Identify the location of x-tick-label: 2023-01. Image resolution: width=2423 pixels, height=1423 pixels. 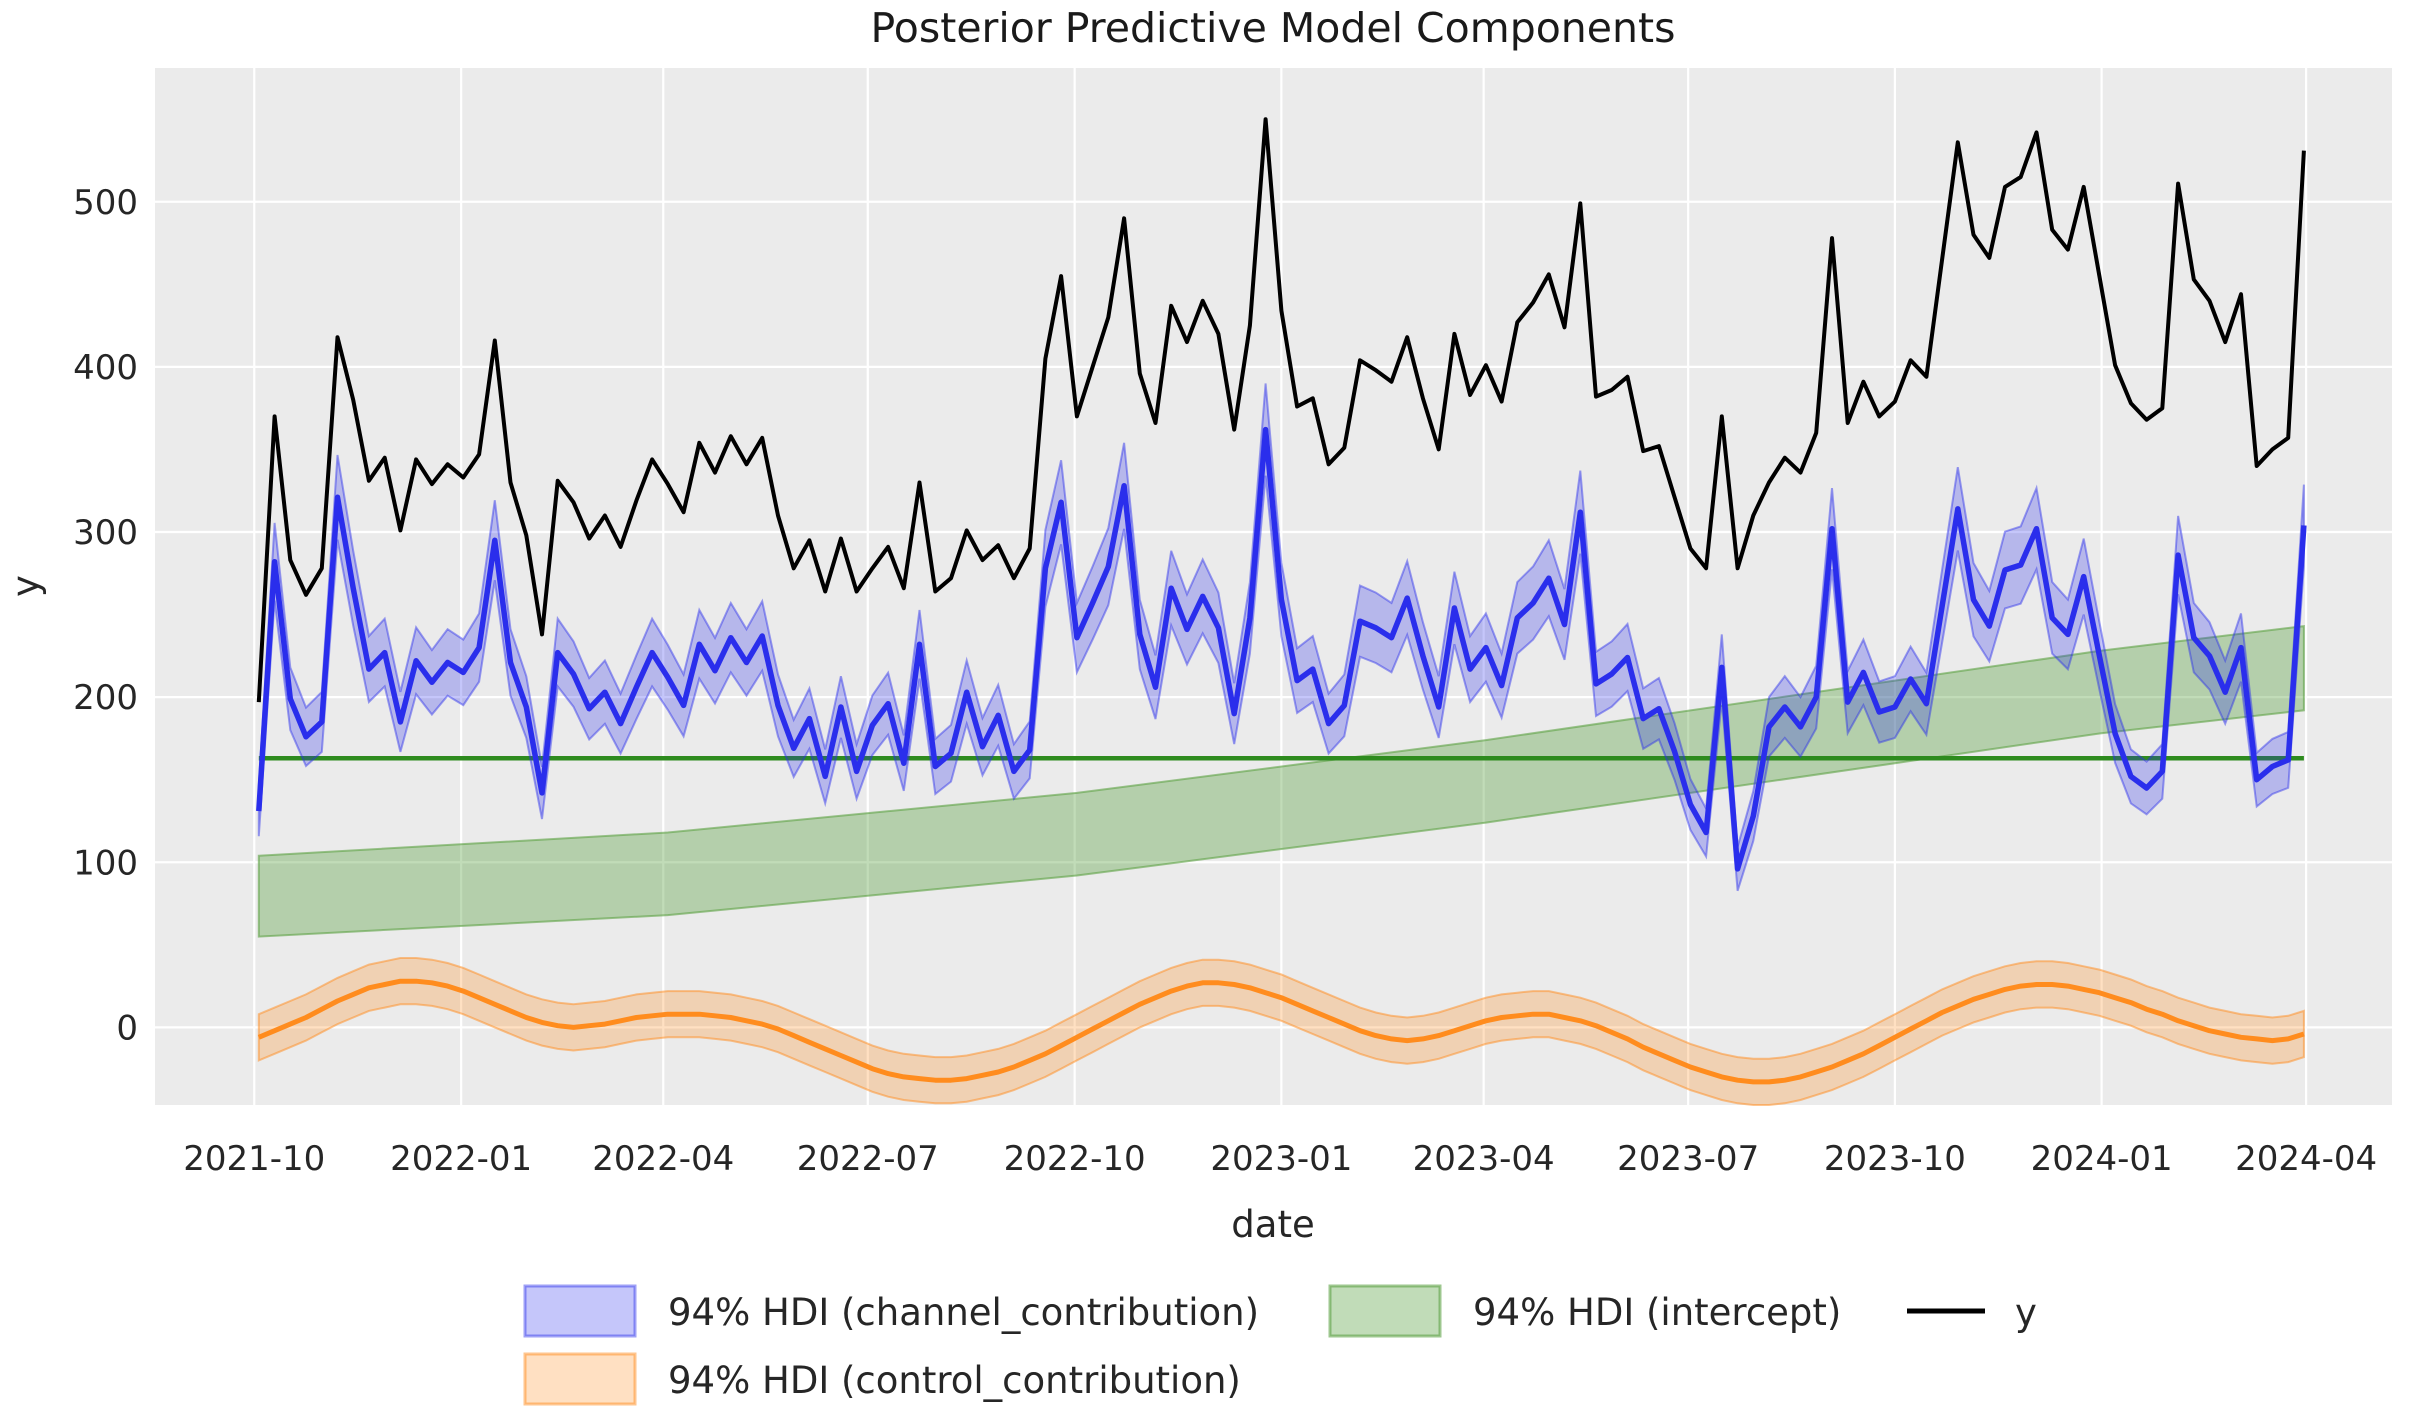
(1281, 1159).